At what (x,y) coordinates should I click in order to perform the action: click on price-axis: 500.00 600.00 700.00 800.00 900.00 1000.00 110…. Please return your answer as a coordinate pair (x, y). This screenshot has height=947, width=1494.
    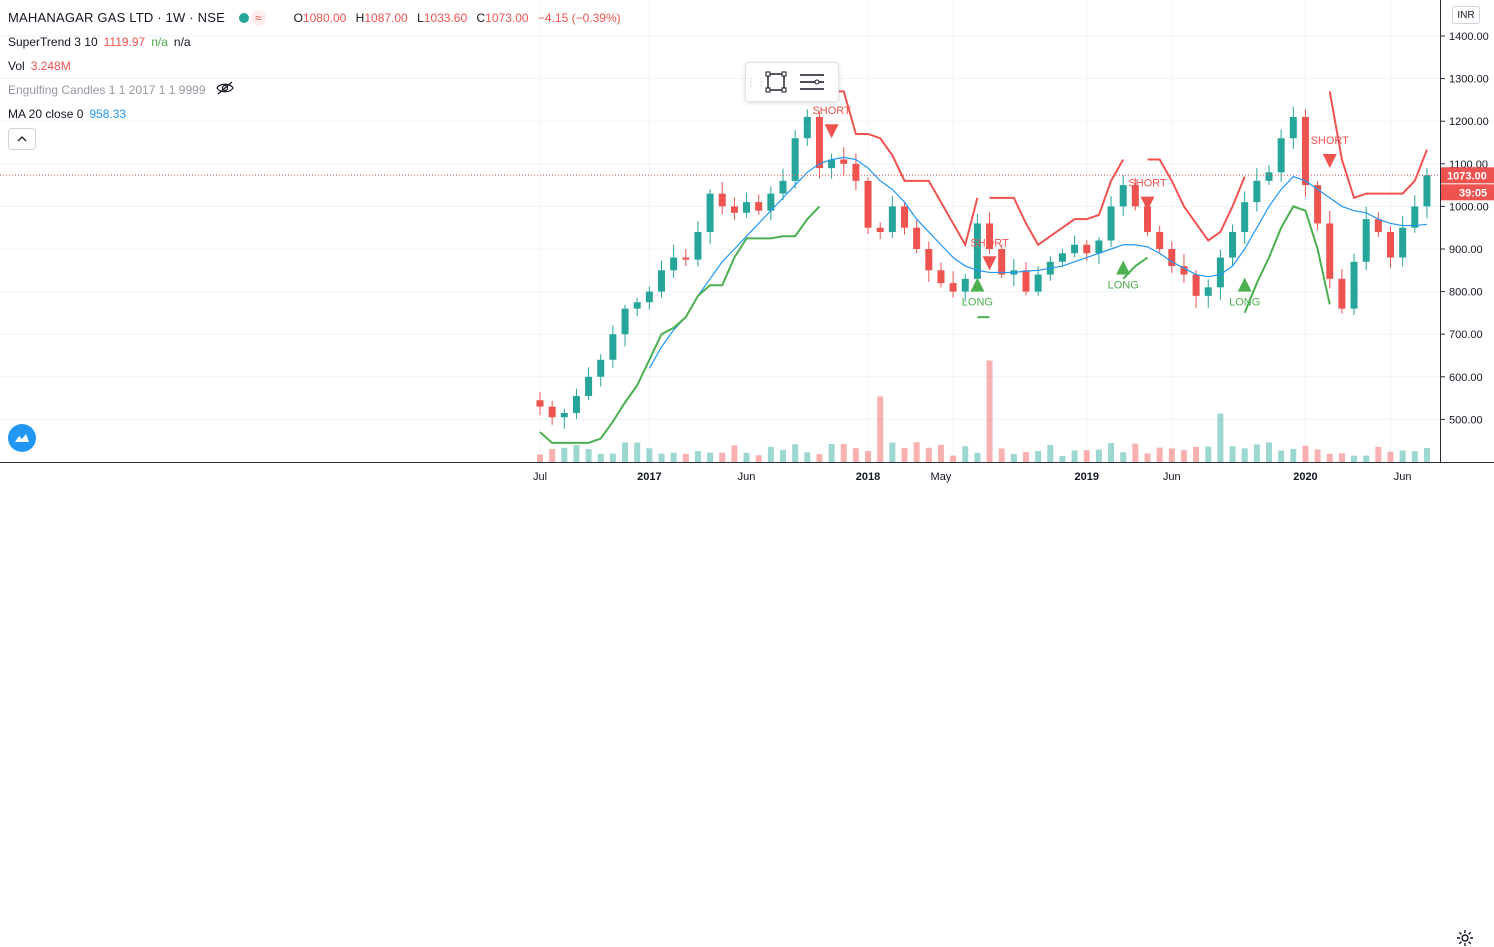
    Looking at the image, I should click on (1467, 231).